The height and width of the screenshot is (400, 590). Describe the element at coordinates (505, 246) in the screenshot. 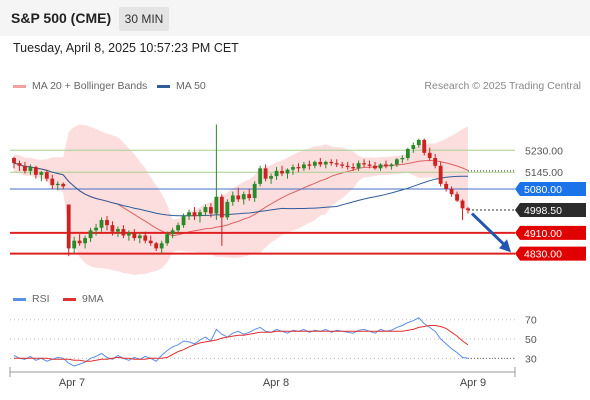

I see `forecast-arrow-head` at that location.